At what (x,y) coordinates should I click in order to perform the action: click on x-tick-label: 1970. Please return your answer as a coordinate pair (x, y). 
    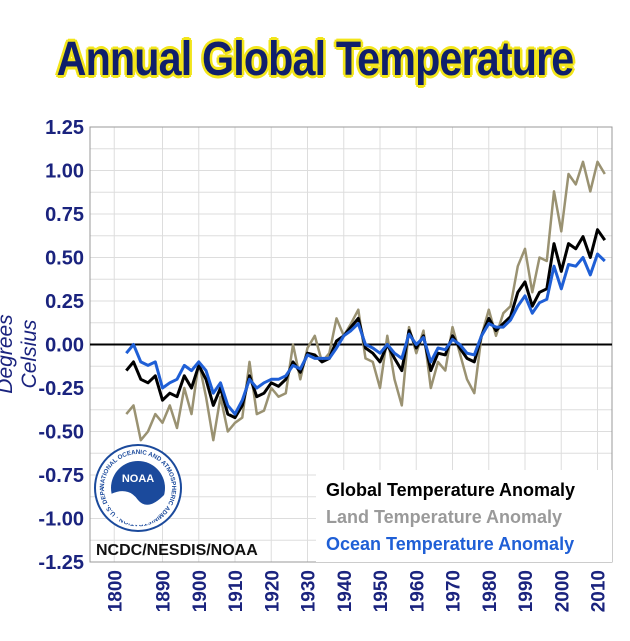
    Looking at the image, I should click on (454, 591).